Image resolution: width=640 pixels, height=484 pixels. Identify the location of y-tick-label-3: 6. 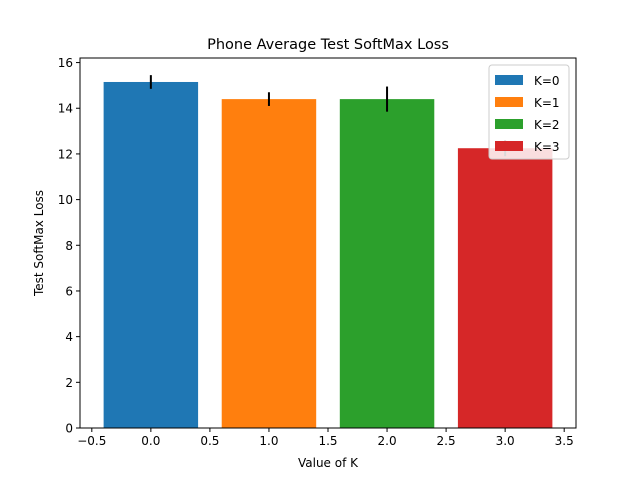
(69, 291).